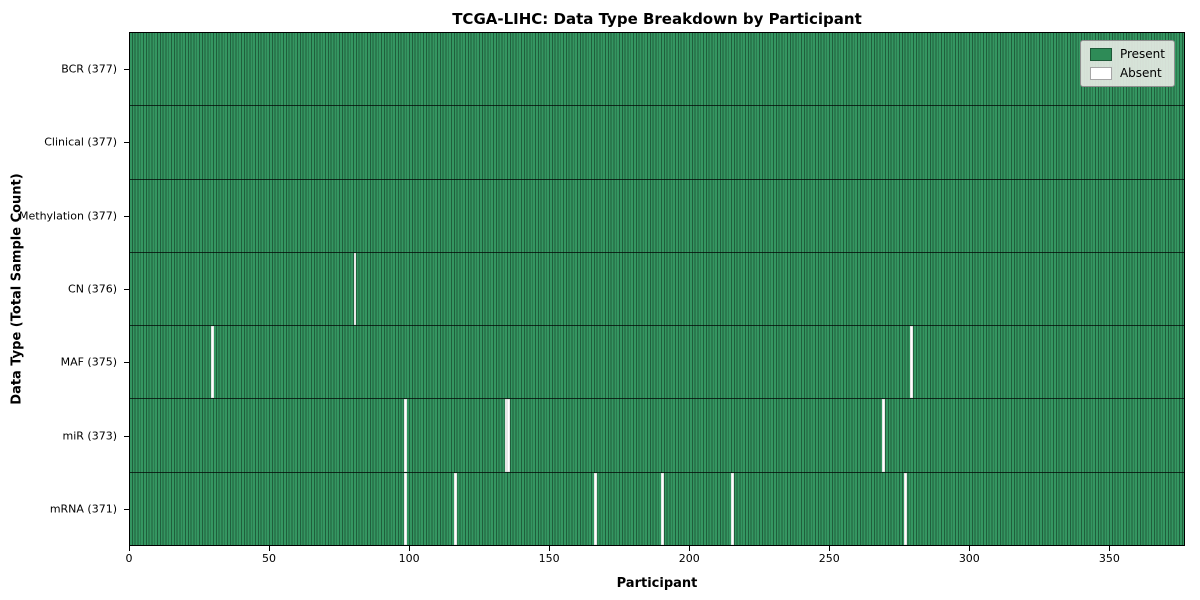 Image resolution: width=1200 pixels, height=600 pixels. Describe the element at coordinates (657, 436) in the screenshot. I see `heatmap-row-miR` at that location.